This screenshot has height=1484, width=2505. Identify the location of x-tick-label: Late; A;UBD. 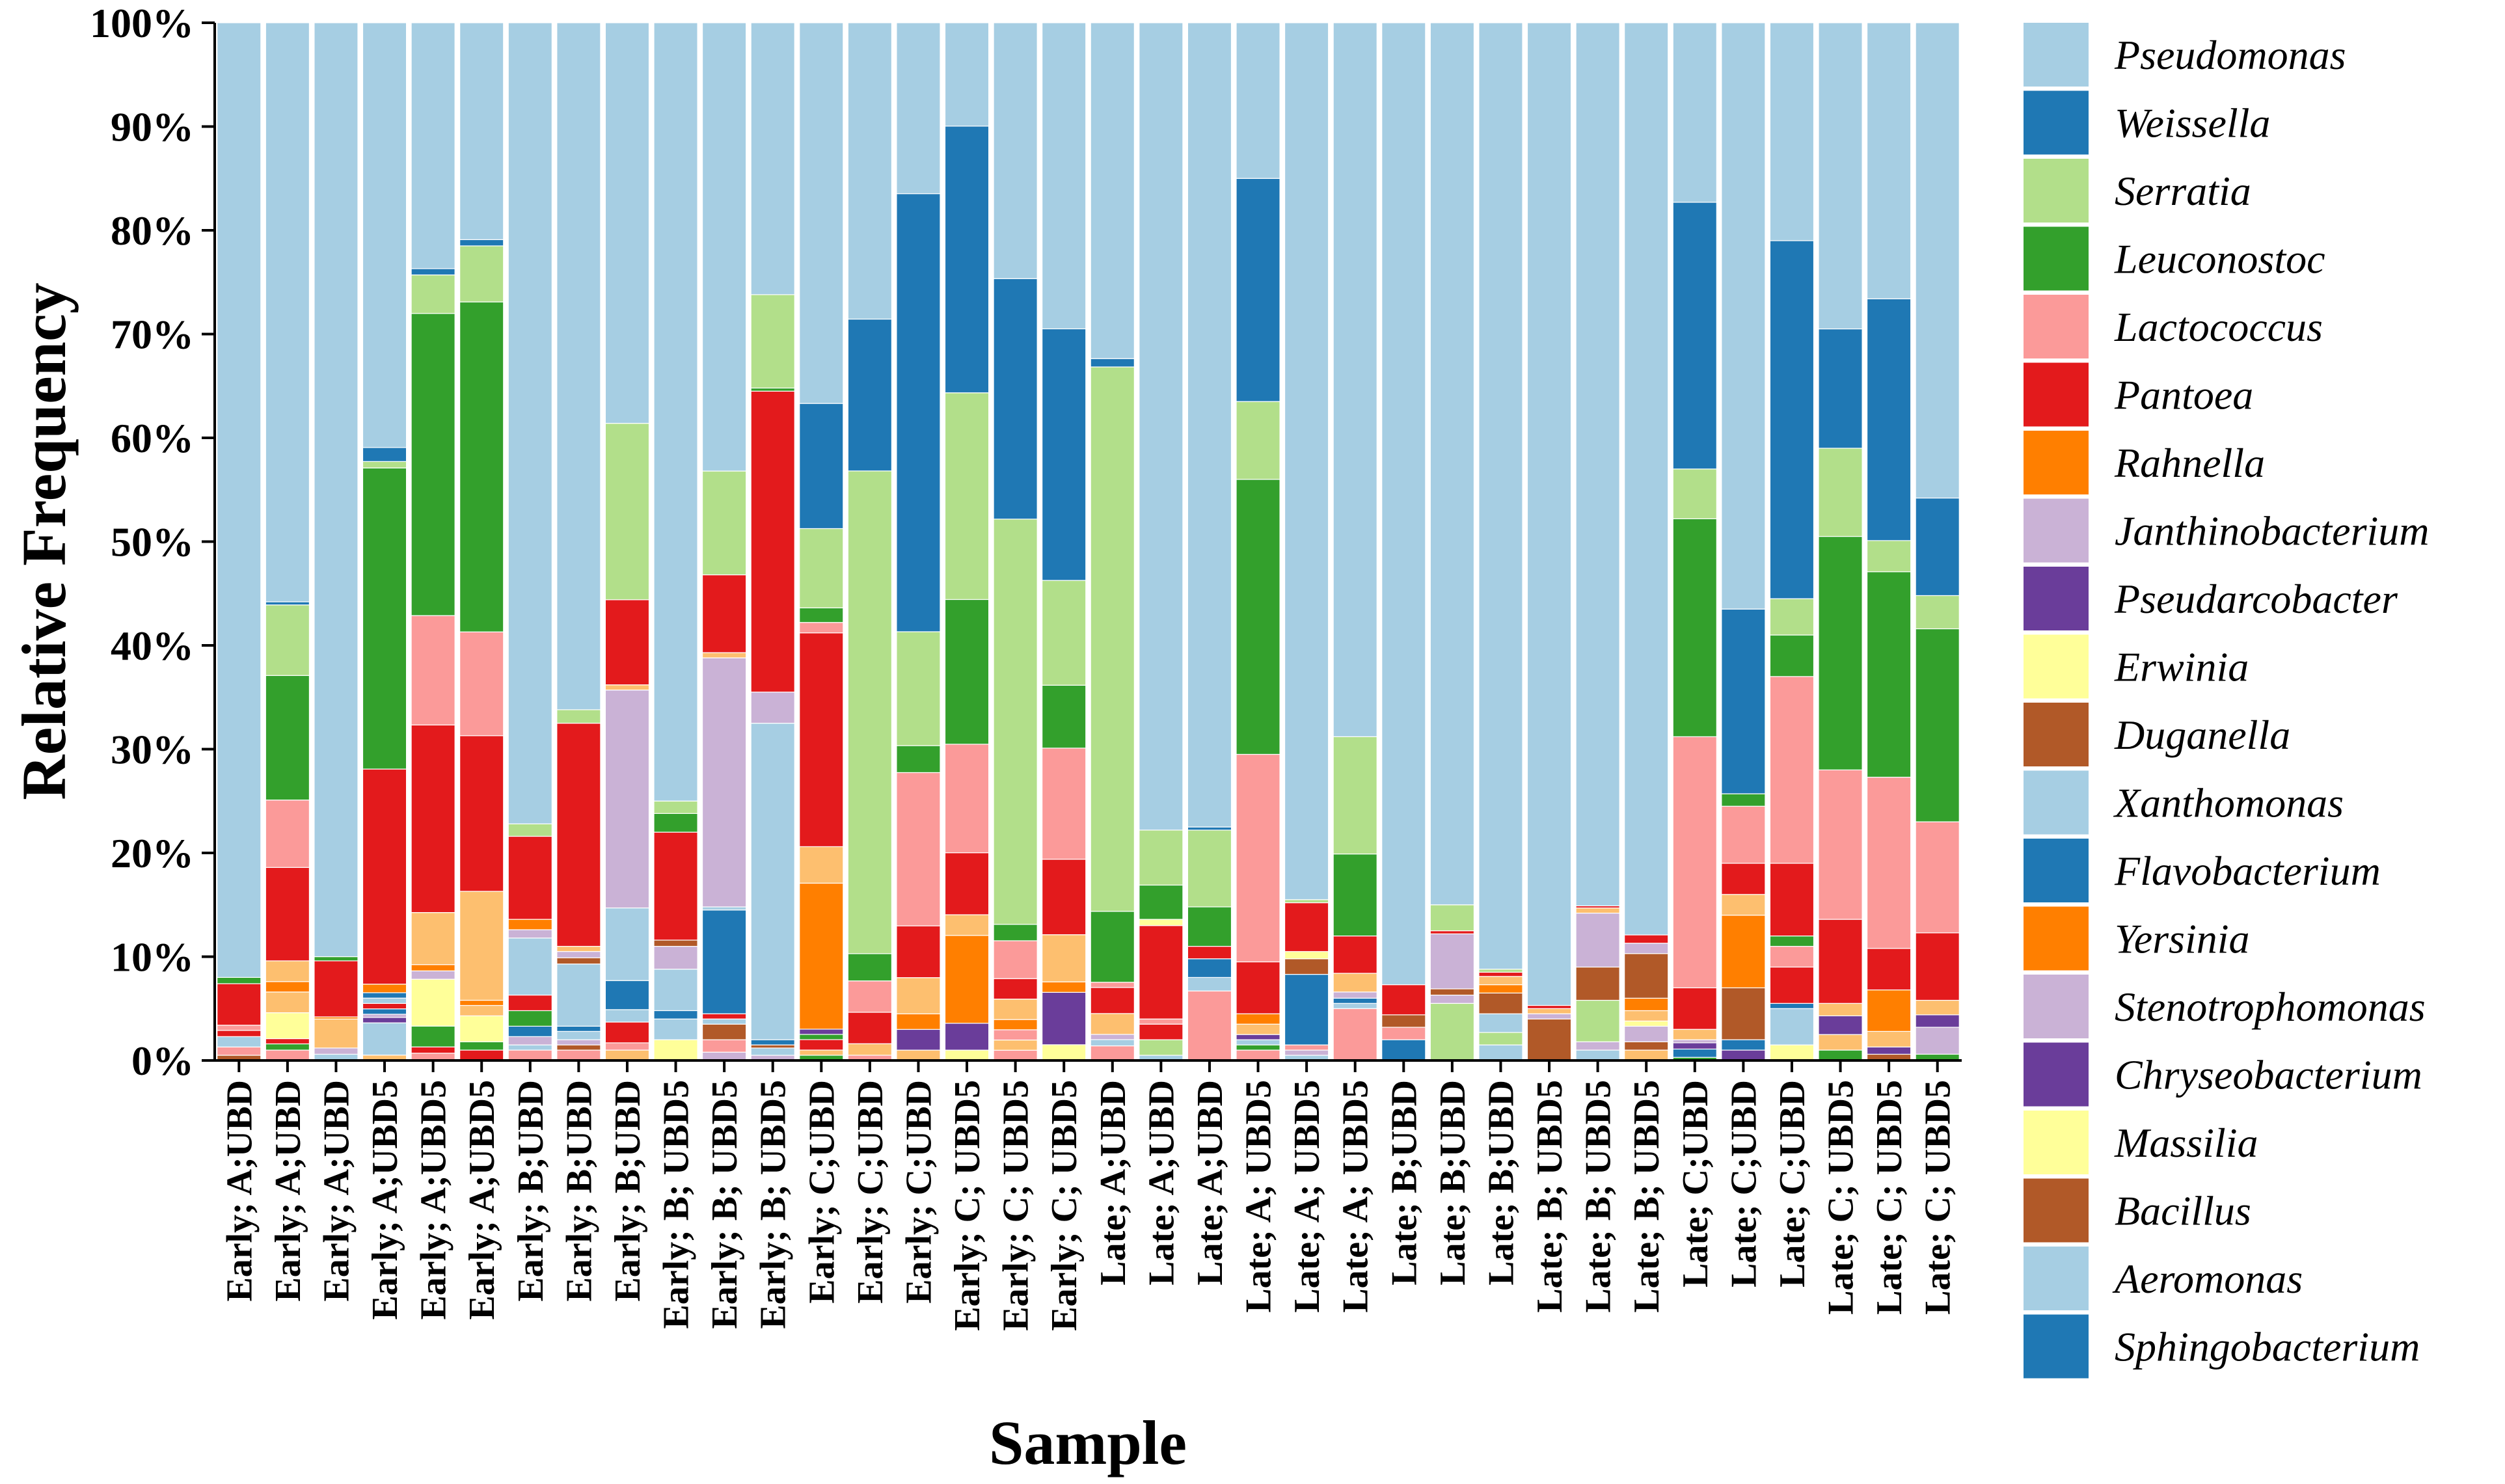
(1161, 1183).